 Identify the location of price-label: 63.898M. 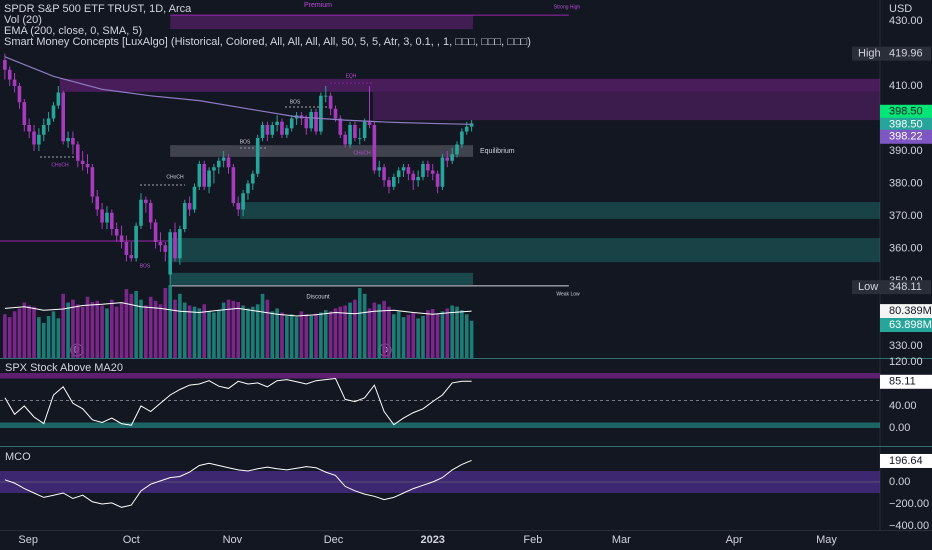
(910, 325).